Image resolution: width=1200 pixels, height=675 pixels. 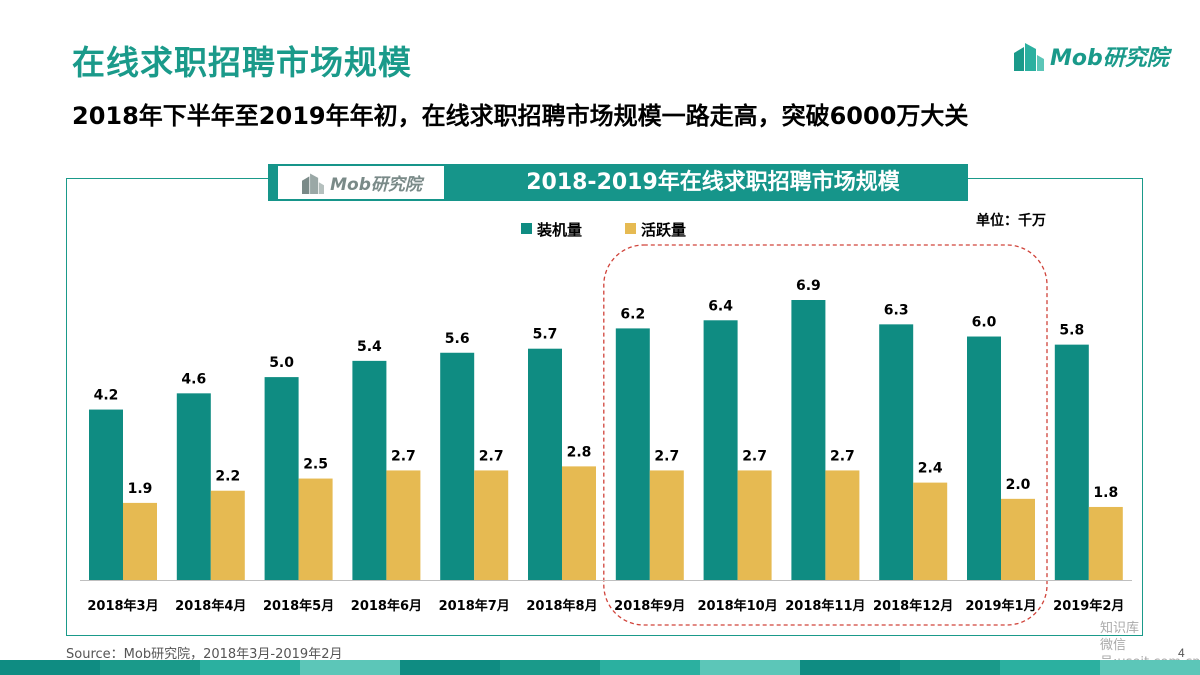 What do you see at coordinates (315, 465) in the screenshot?
I see `data-label-active: 2.5` at bounding box center [315, 465].